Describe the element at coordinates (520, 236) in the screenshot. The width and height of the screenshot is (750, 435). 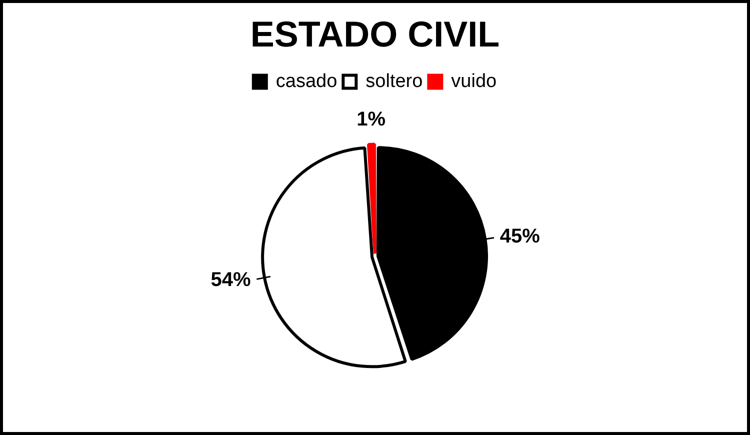
I see `data-label: 45%` at that location.